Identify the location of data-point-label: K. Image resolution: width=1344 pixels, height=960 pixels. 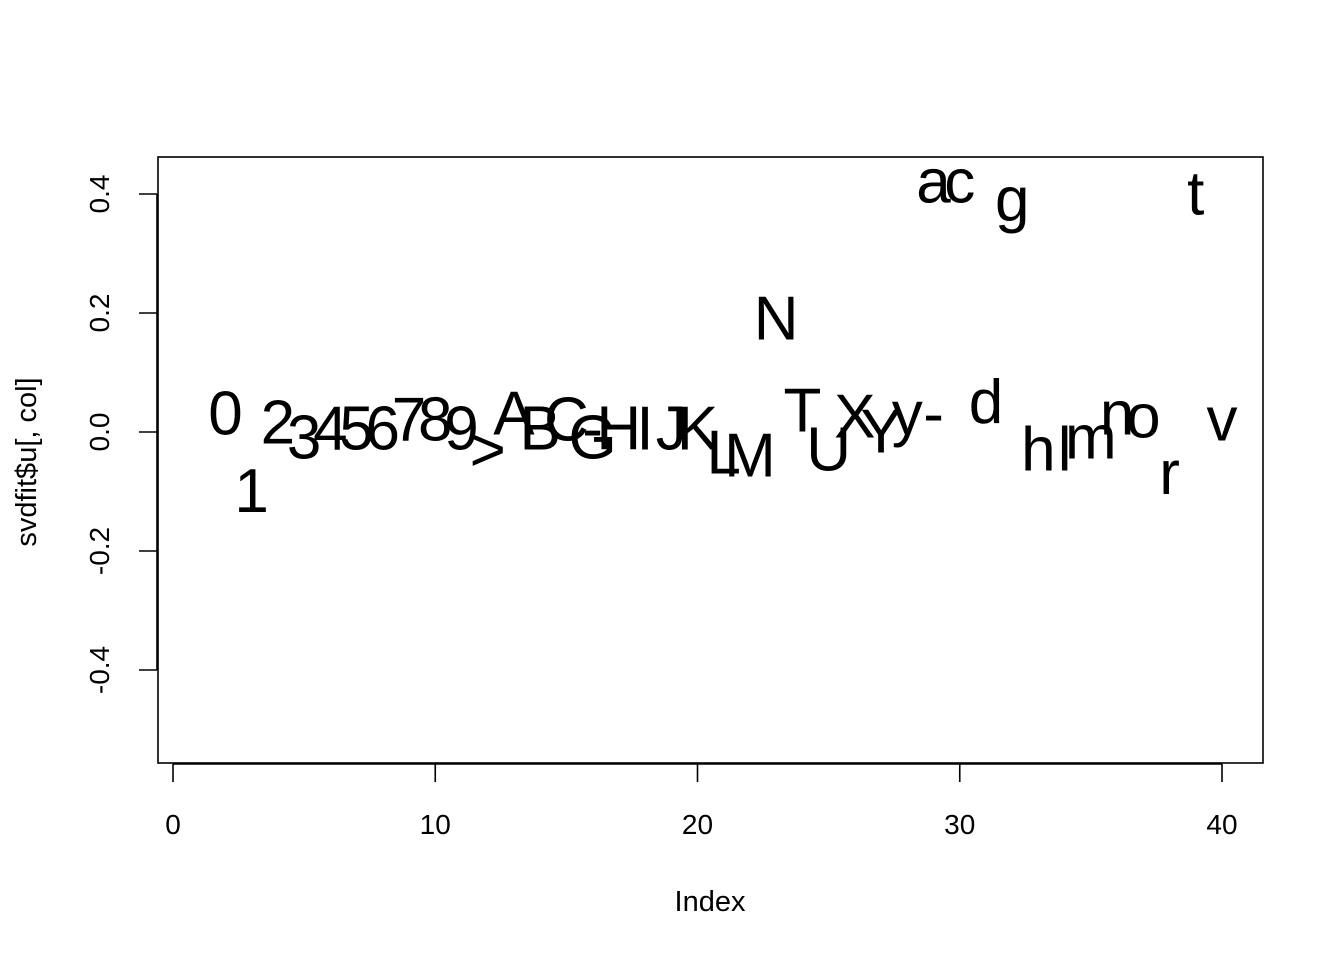
(697, 429).